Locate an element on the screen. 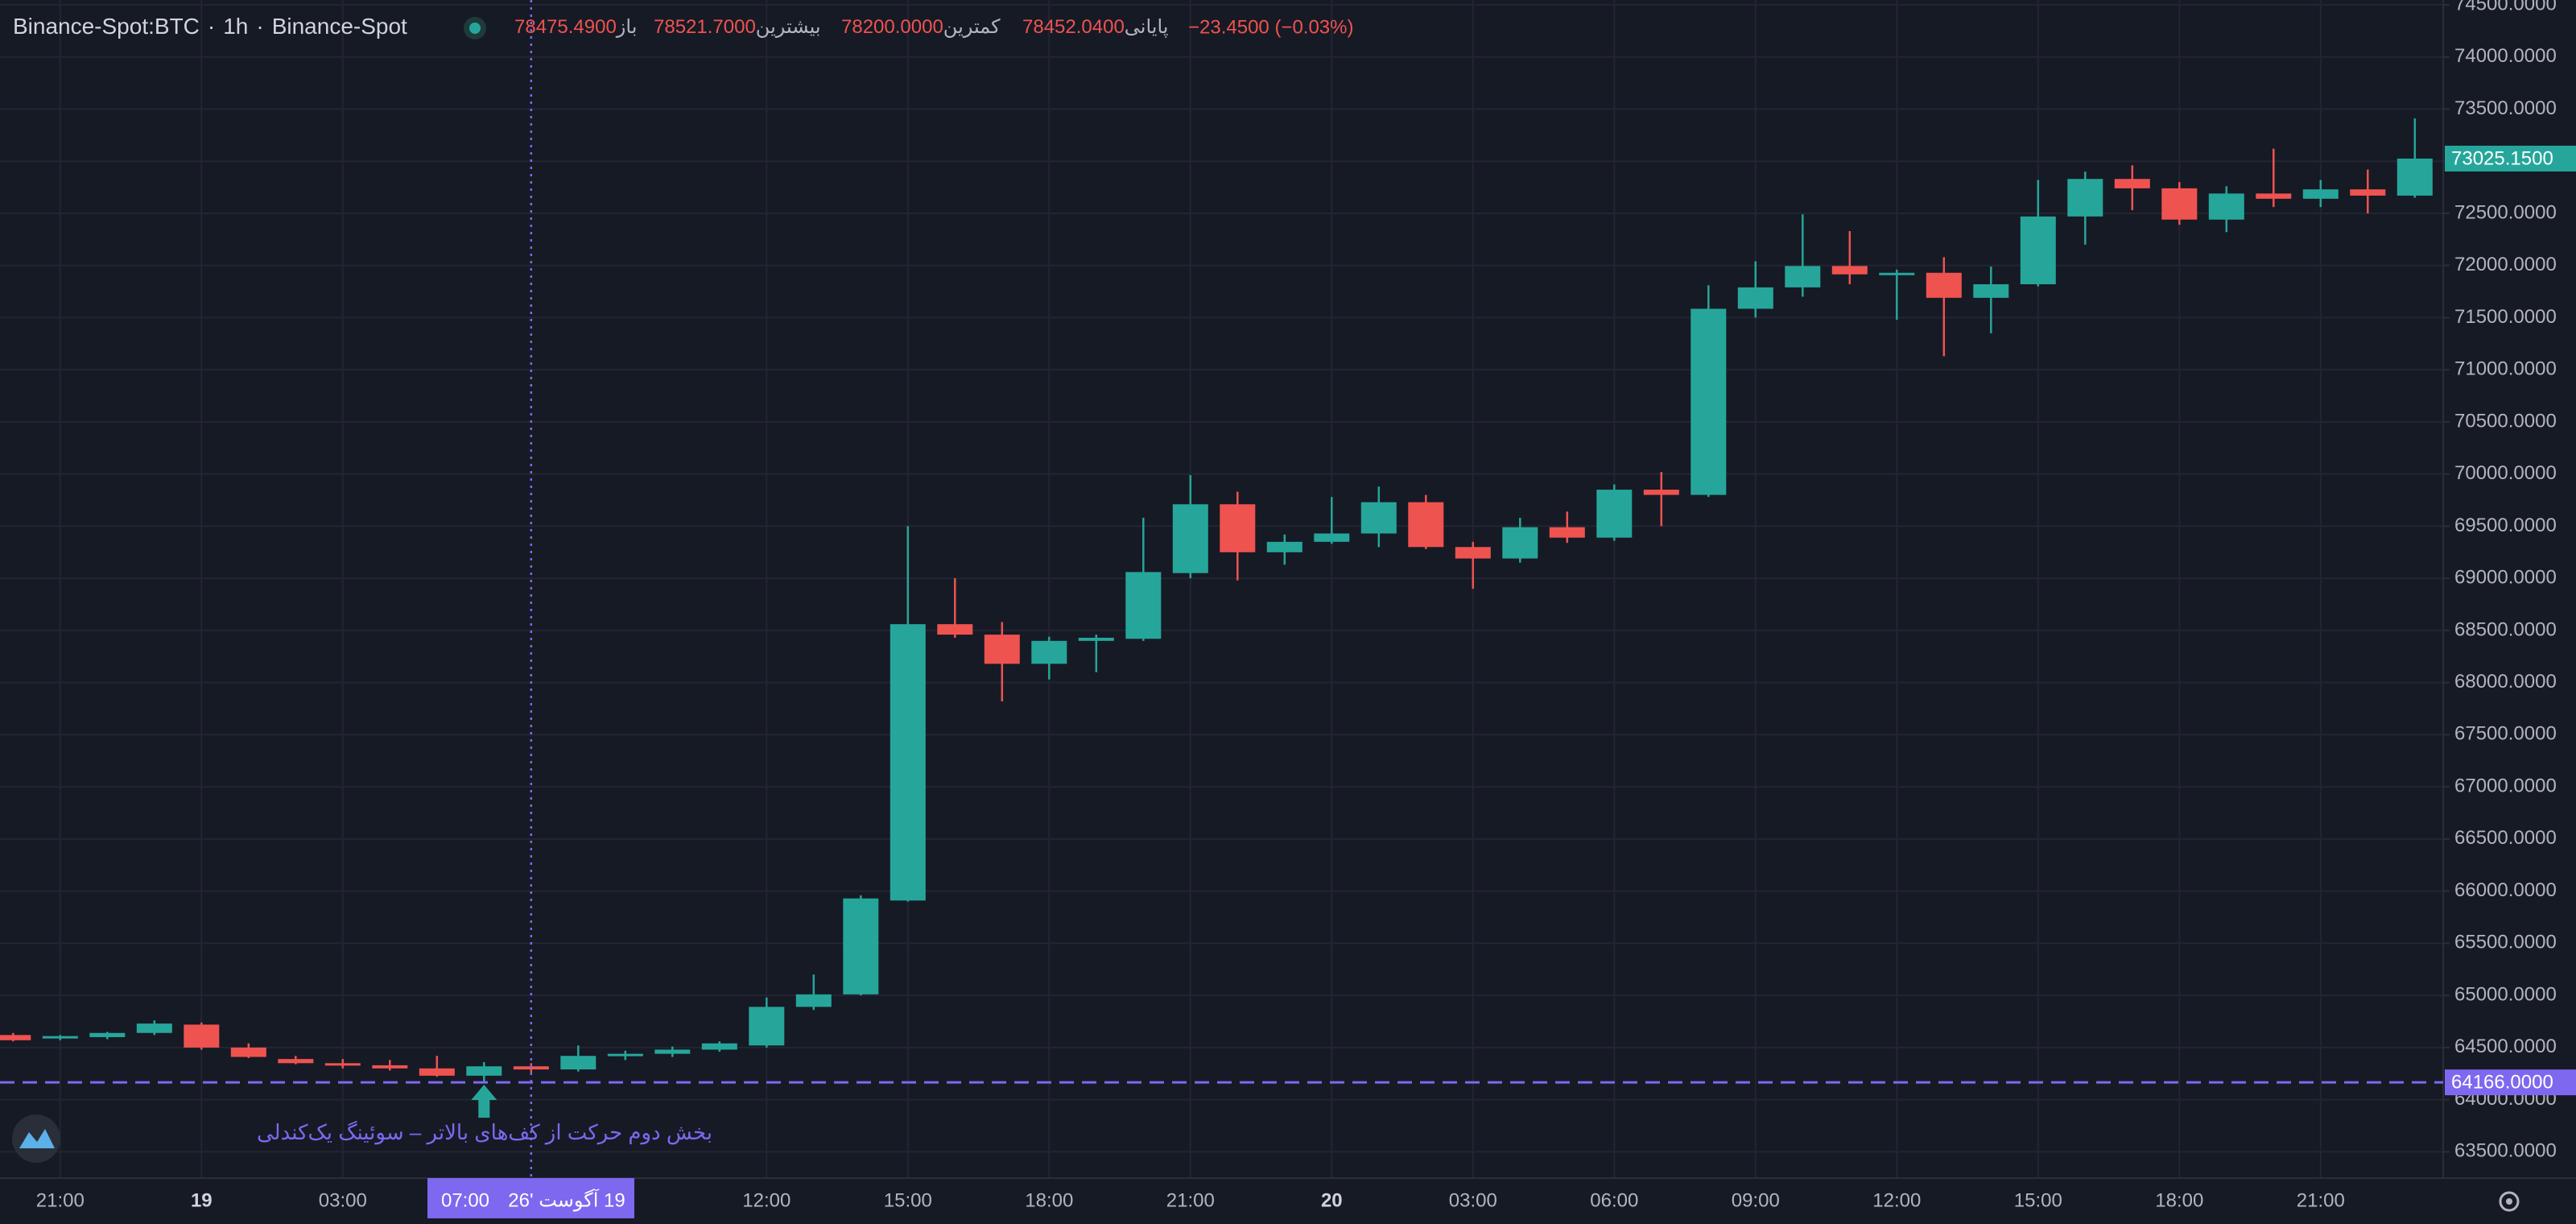  symbol-line: Binance-Spot:BTC · 1h · Binance-Spot is located at coordinates (210, 26).